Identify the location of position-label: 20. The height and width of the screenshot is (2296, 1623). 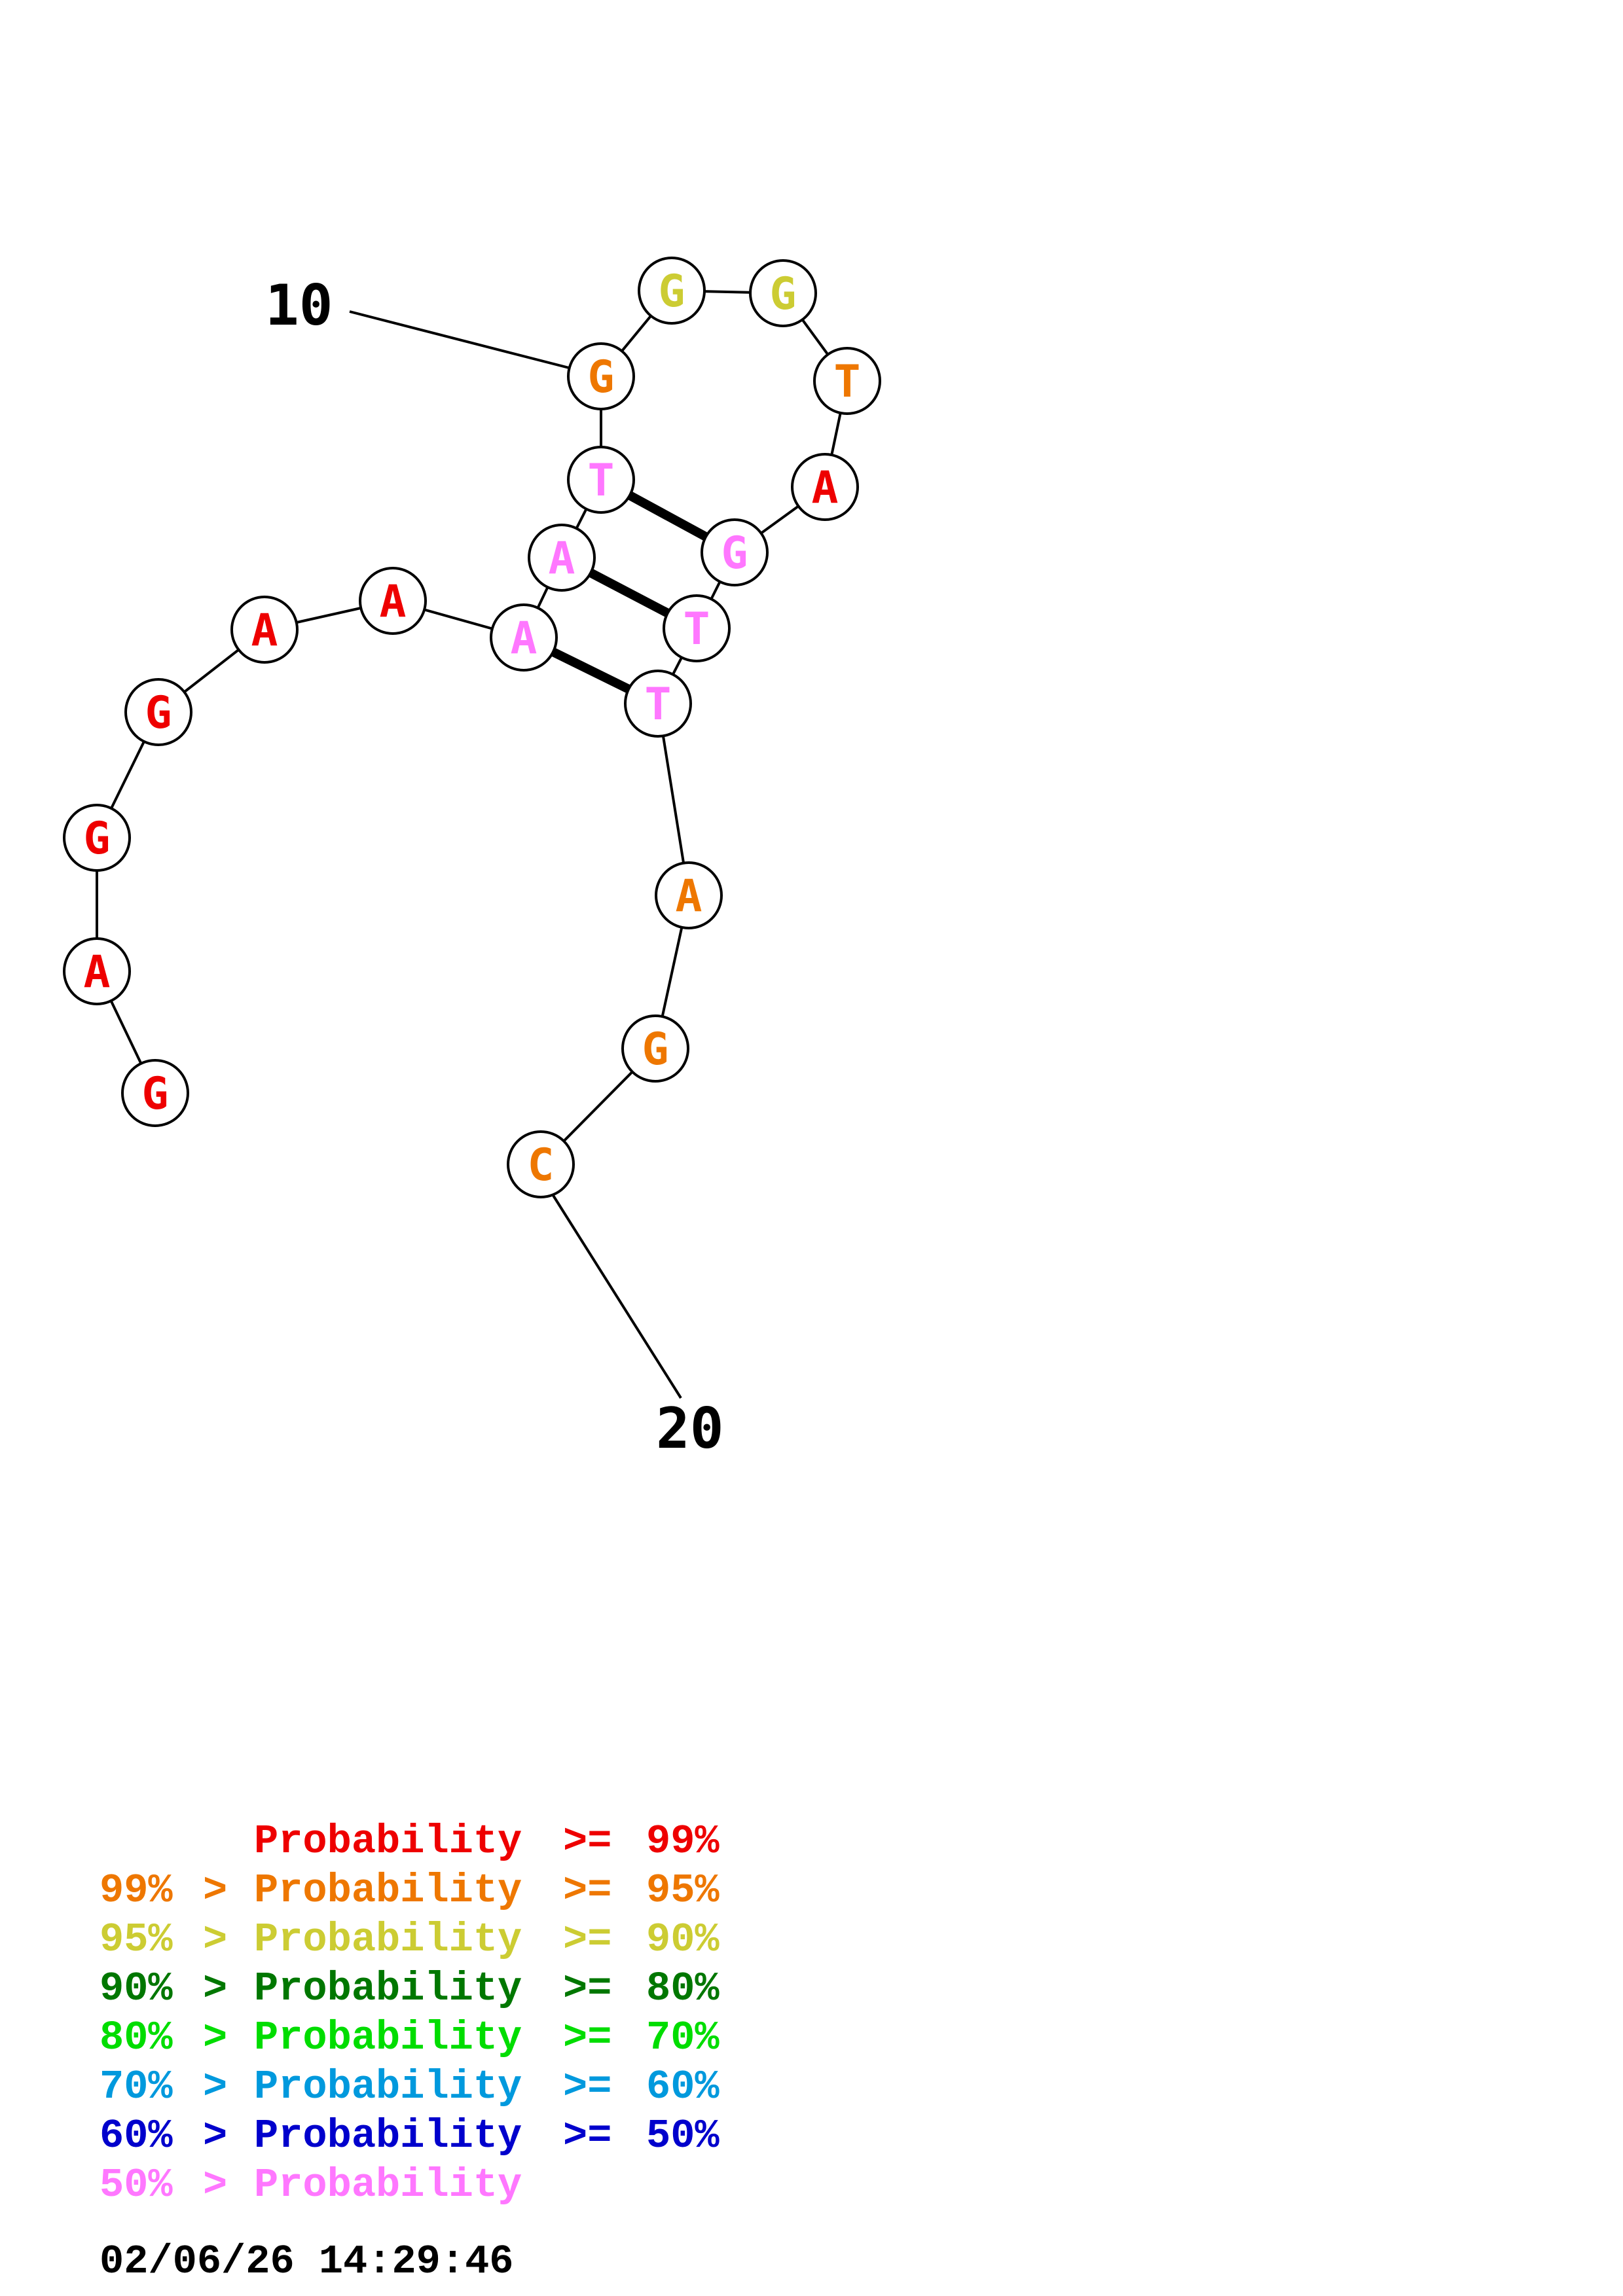
(690, 1429).